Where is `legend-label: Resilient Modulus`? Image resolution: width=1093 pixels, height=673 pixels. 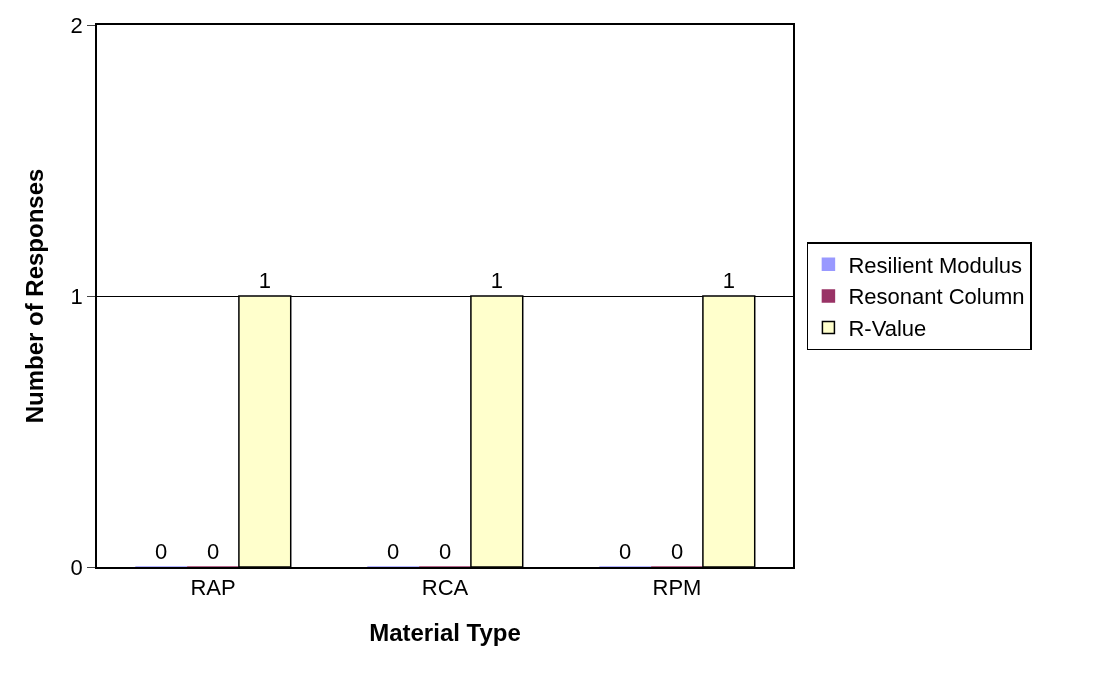
legend-label: Resilient Modulus is located at coordinates (935, 265).